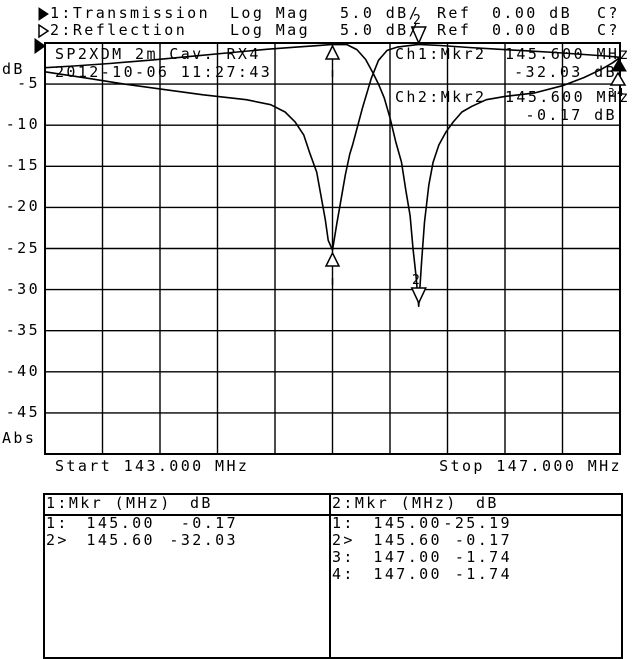 The width and height of the screenshot is (640, 659). What do you see at coordinates (532, 30) in the screenshot?
I see `ch2-ref-value: 0.00 dB` at bounding box center [532, 30].